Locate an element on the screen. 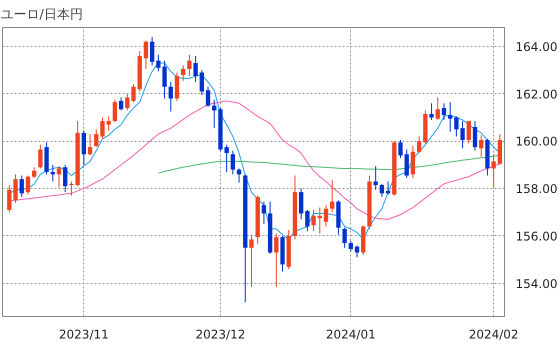 Image resolution: width=560 pixels, height=344 pixels. chart-title: ユーロ/日本円 is located at coordinates (41, 15).